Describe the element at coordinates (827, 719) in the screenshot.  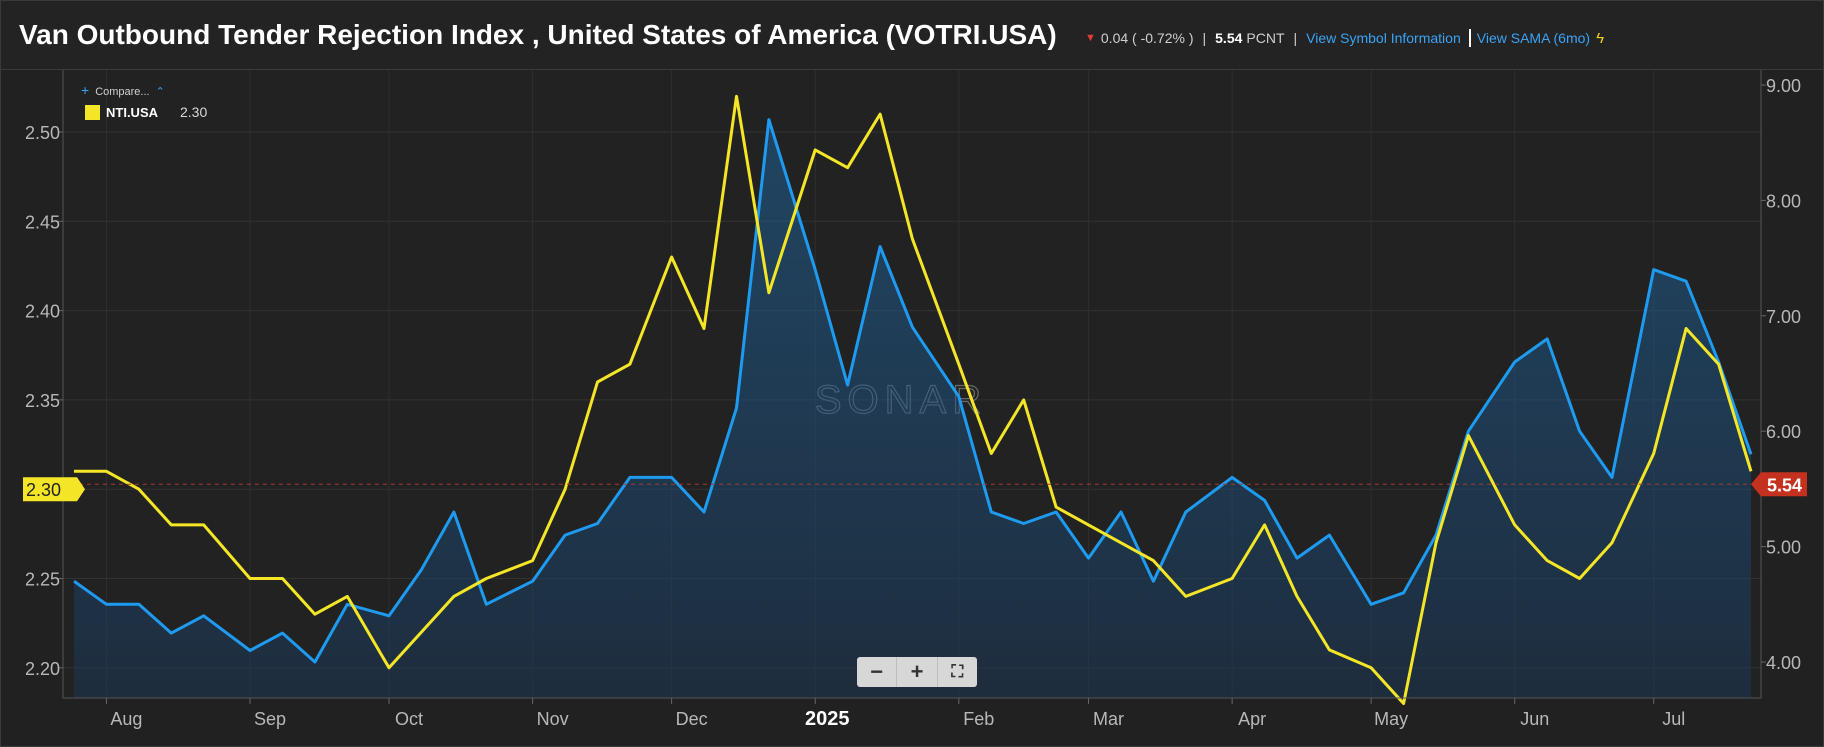
I see `x-axis-tick-label: 2025` at that location.